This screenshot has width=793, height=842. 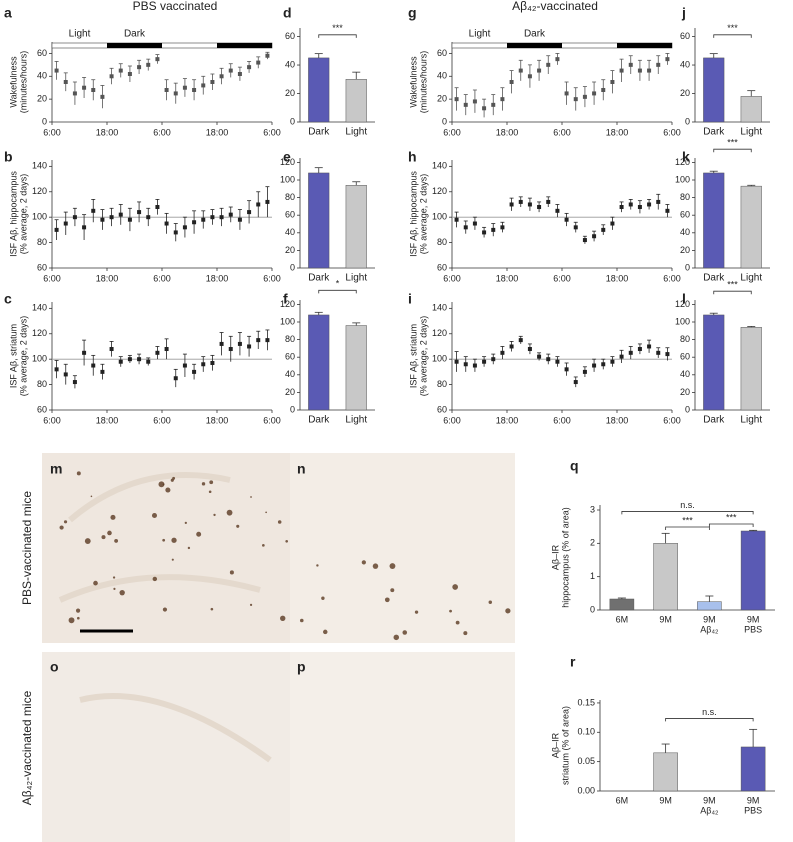 What do you see at coordinates (686, 157) in the screenshot?
I see `panel-letter: k` at bounding box center [686, 157].